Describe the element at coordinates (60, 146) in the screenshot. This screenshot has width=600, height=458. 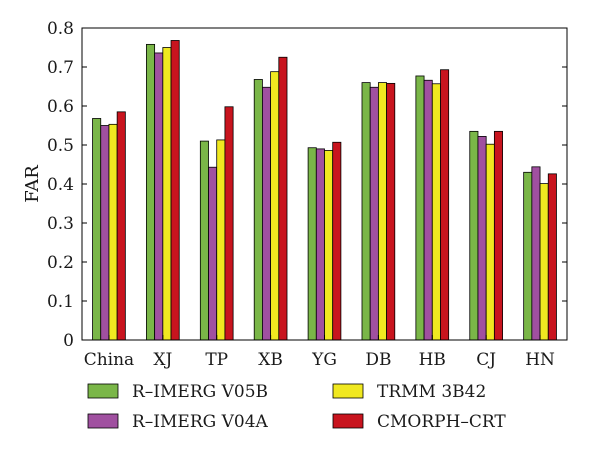
I see `y-tick-label: 0.5` at that location.